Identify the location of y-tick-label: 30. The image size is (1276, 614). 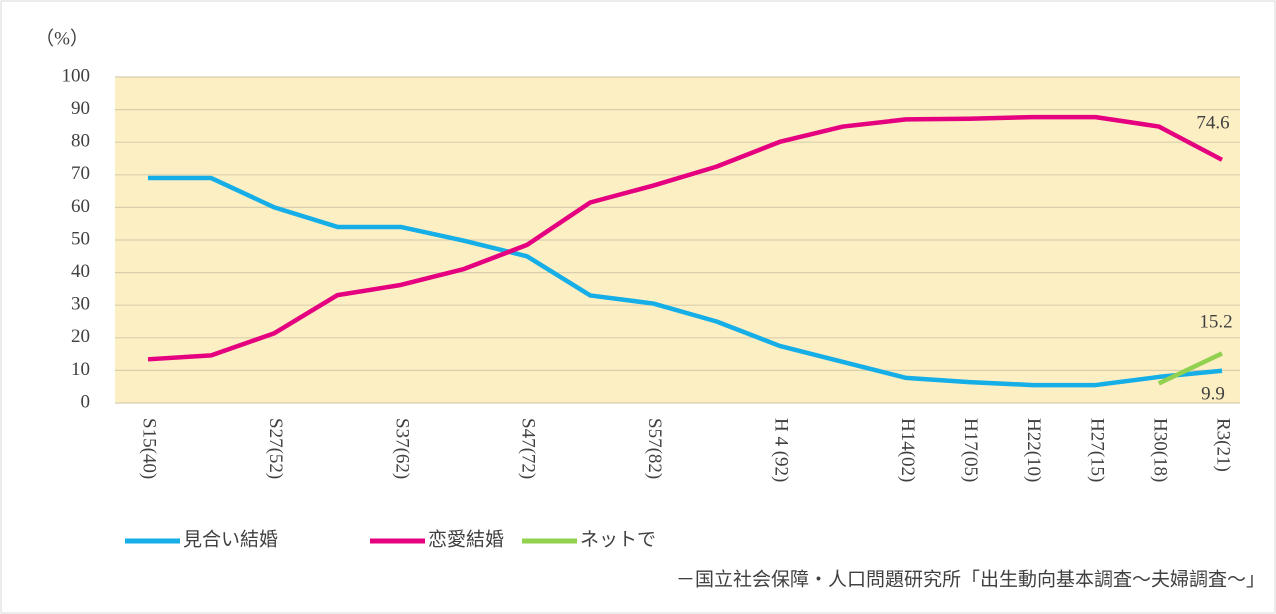
(80, 304).